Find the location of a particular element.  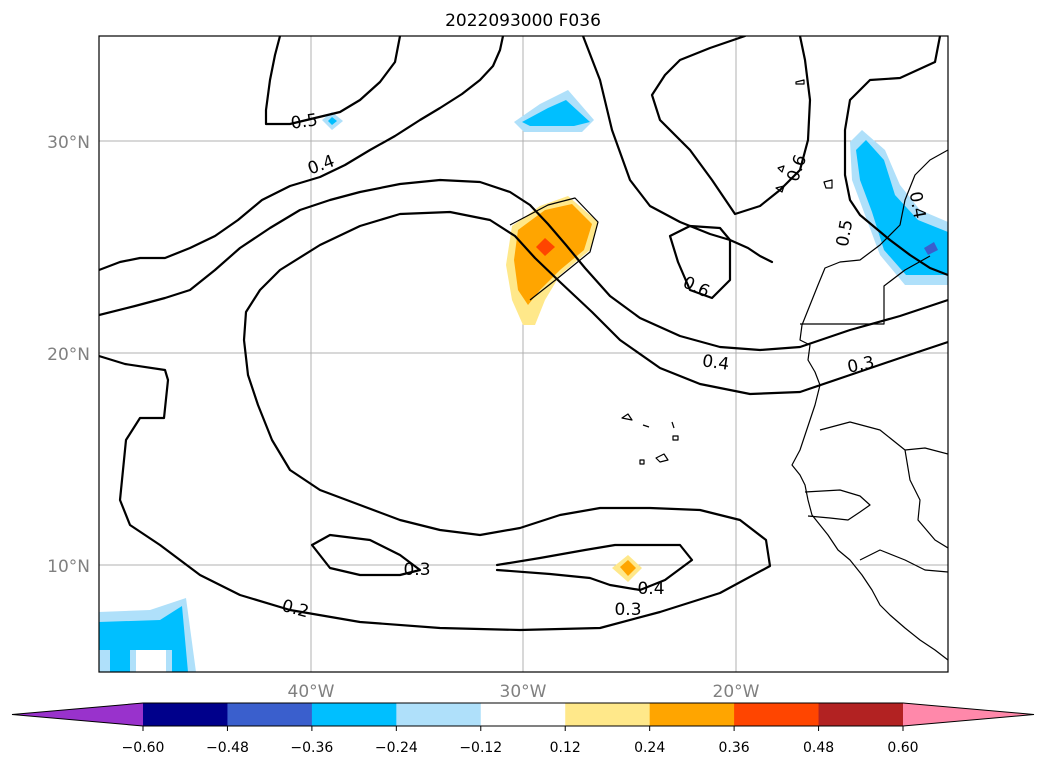

colorbar-tick-label: 0.36 is located at coordinates (734, 748).